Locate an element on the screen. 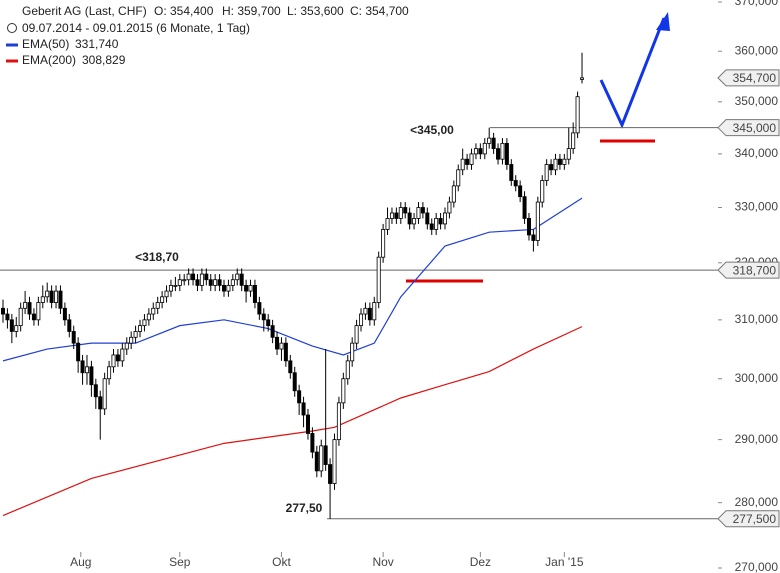 This screenshot has width=780, height=573. y-tick-label: 360,000 is located at coordinates (757, 50).